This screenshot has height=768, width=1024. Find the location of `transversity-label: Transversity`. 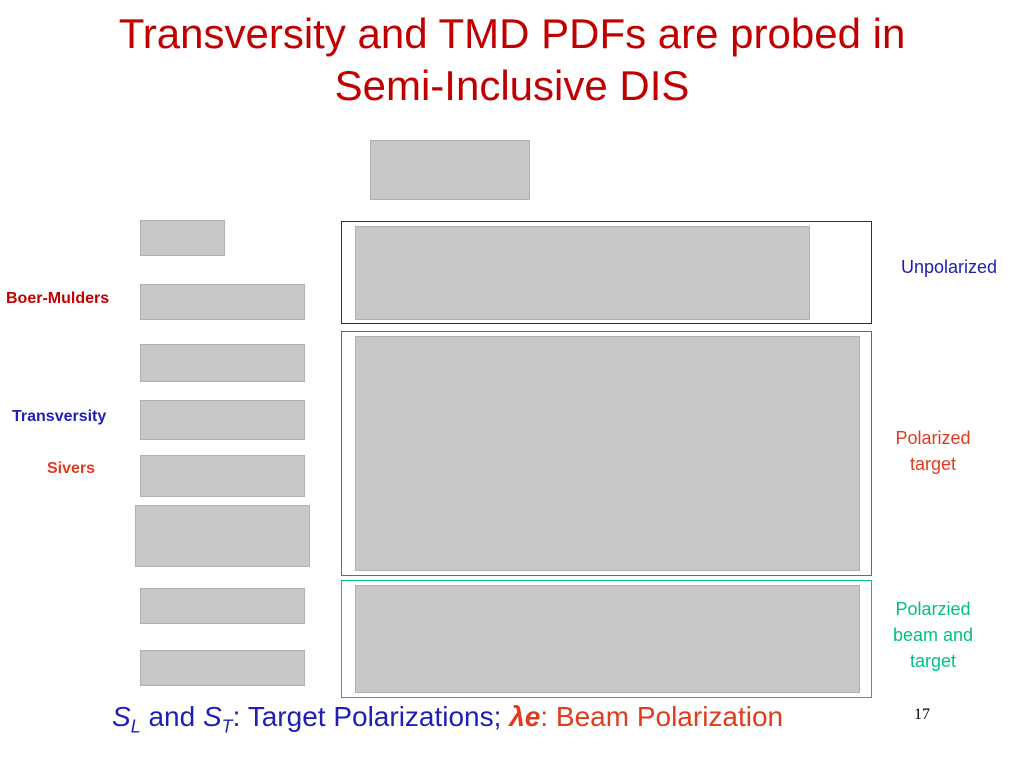

transversity-label: Transversity is located at coordinates (59, 416).